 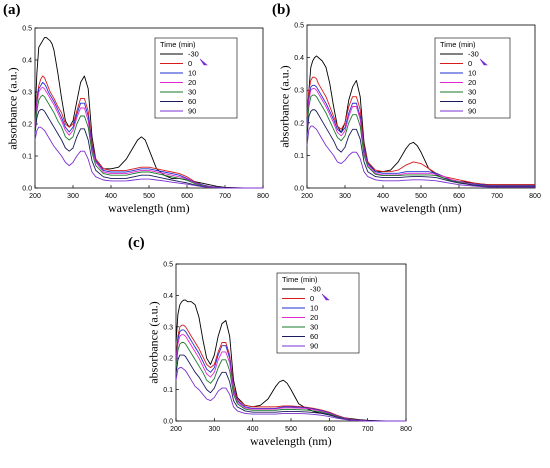 I want to click on panel-label: (a), so click(x=12, y=10).